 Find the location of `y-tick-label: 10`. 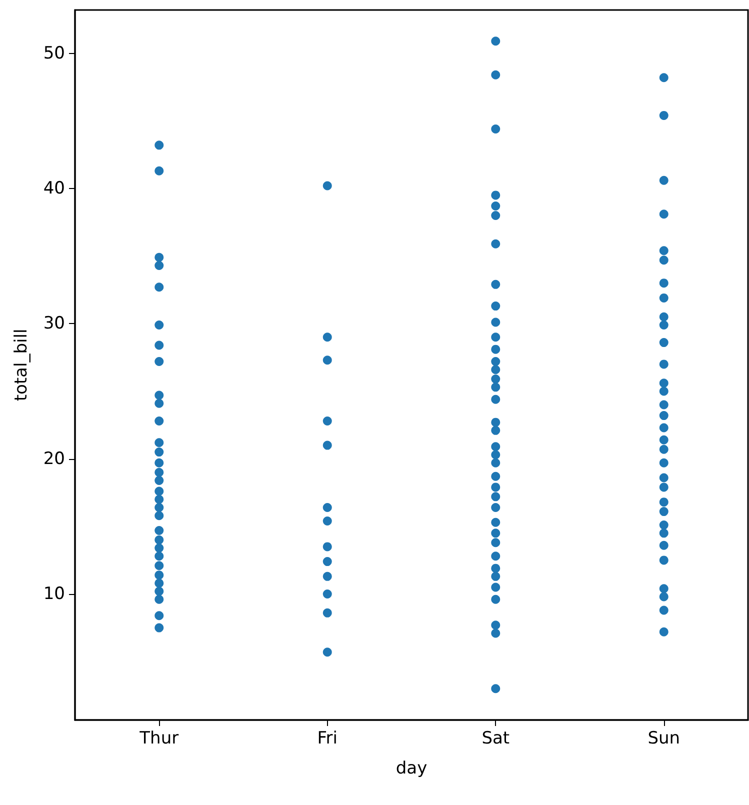

y-tick-label: 10 is located at coordinates (54, 594).